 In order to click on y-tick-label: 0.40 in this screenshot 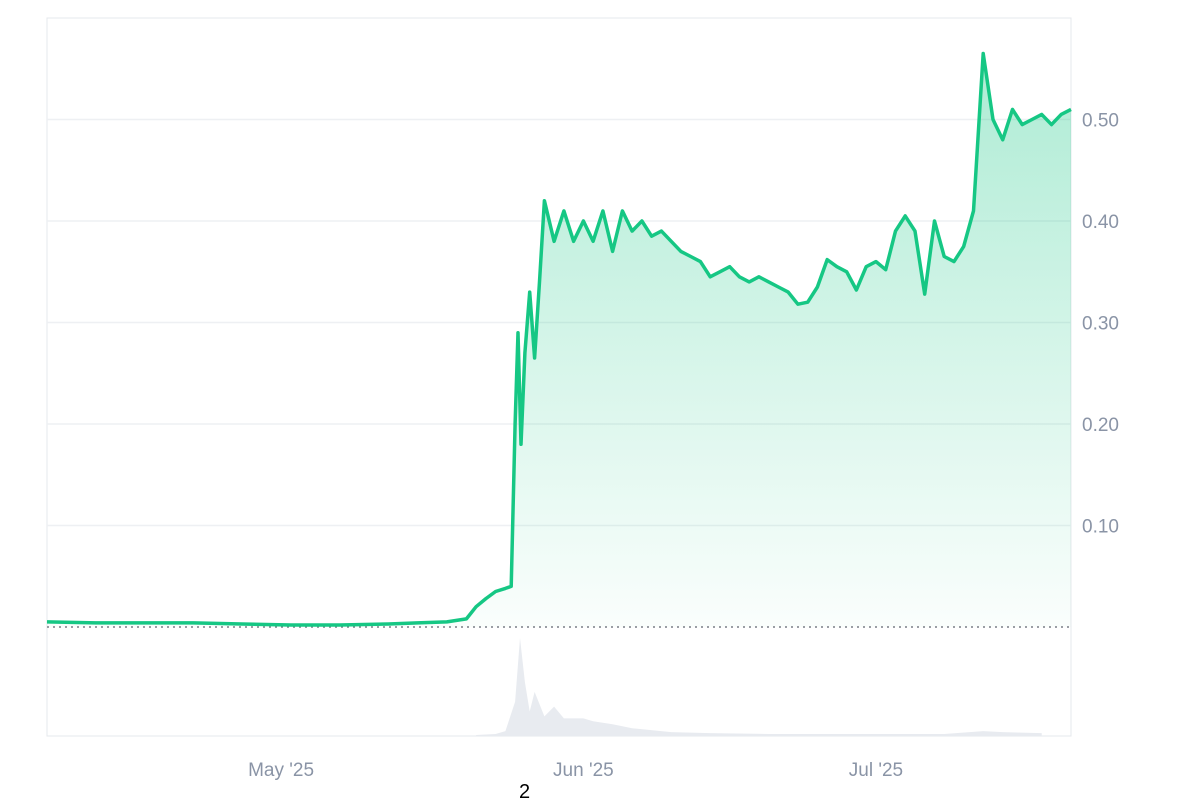, I will do `click(1100, 222)`.